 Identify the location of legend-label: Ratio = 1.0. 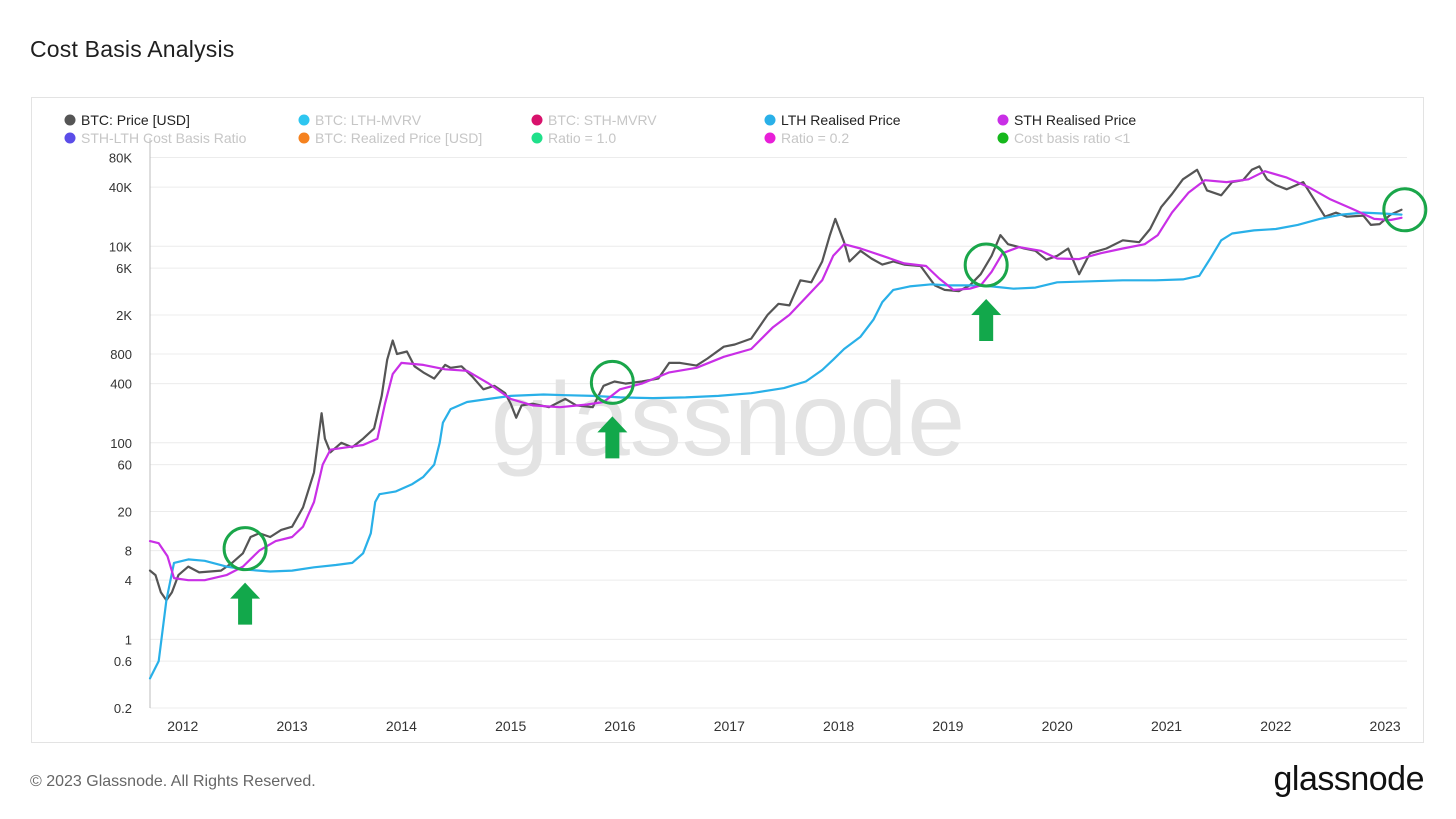
(582, 138).